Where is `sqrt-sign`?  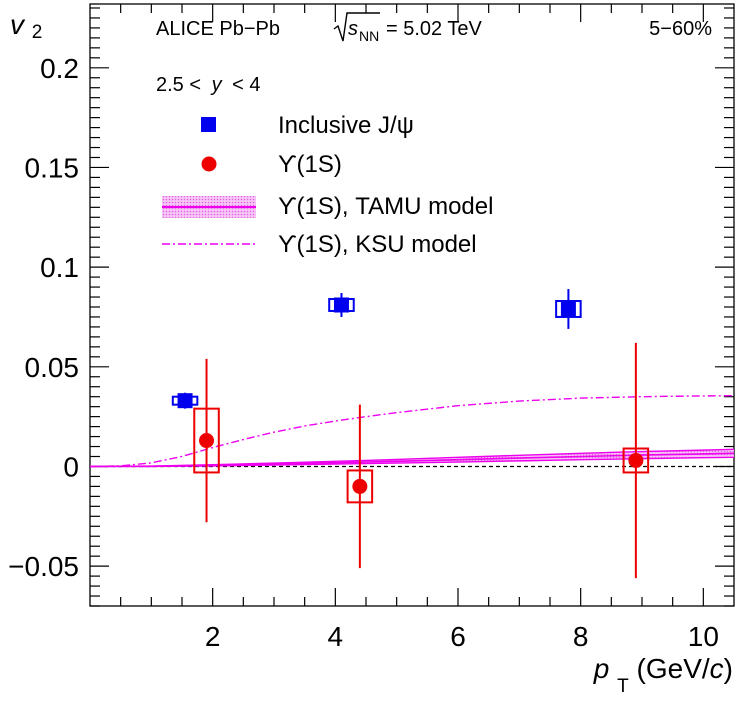 sqrt-sign is located at coordinates (356, 27).